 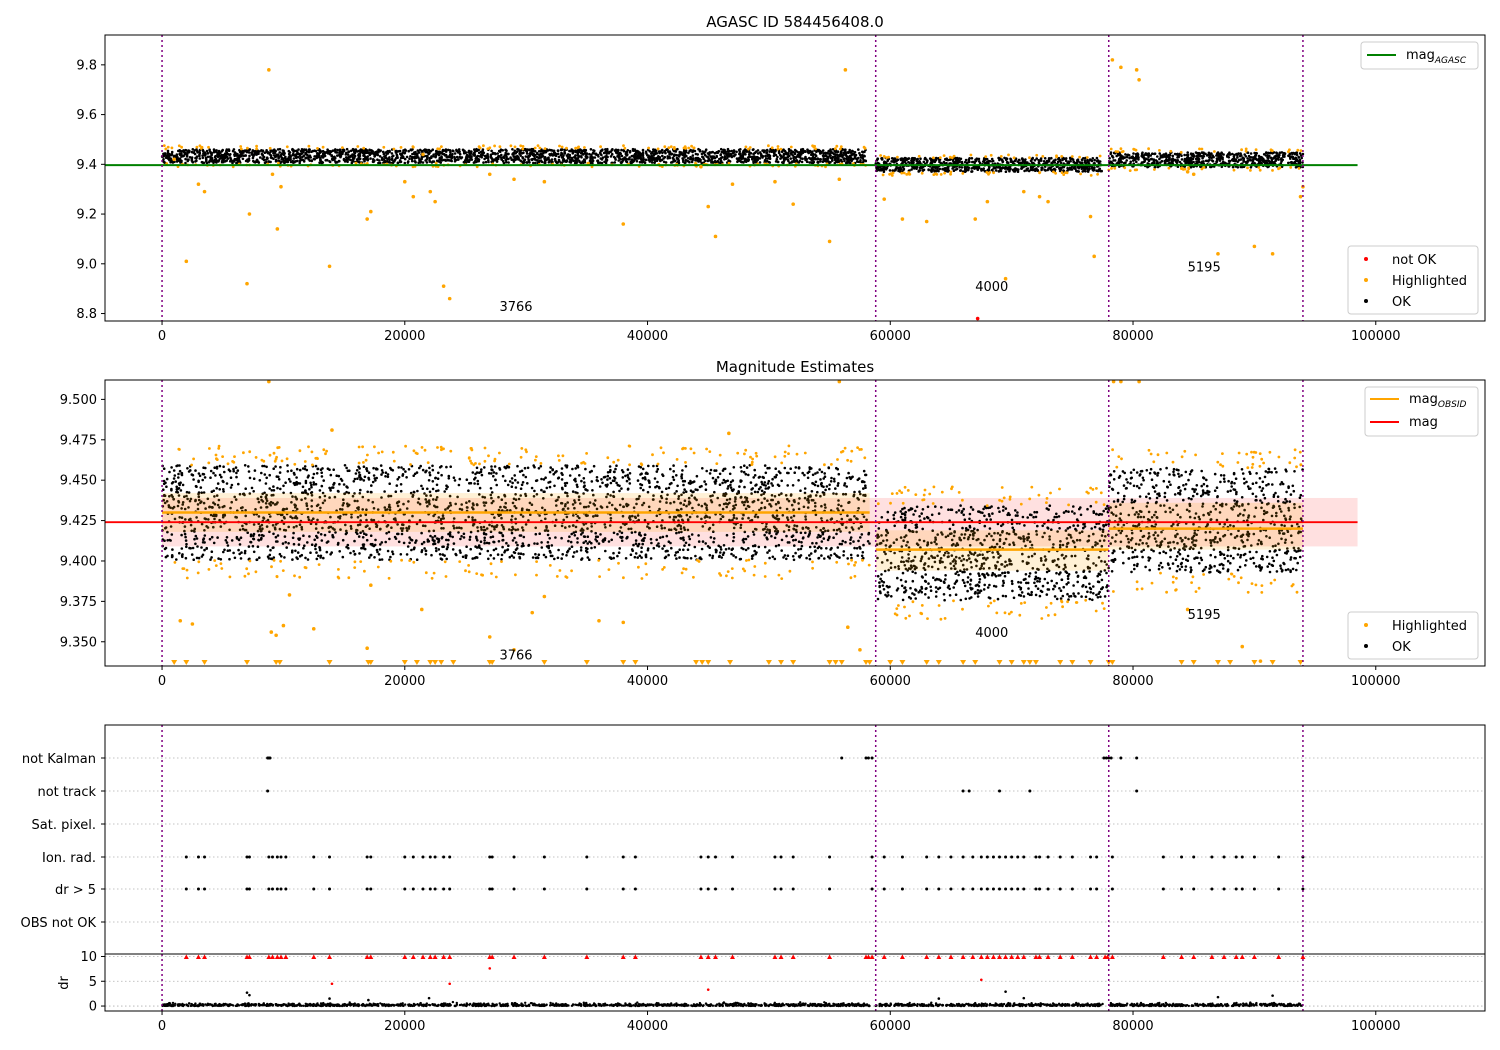 What do you see at coordinates (86, 215) in the screenshot?
I see `y-tick-label: 9.2` at bounding box center [86, 215].